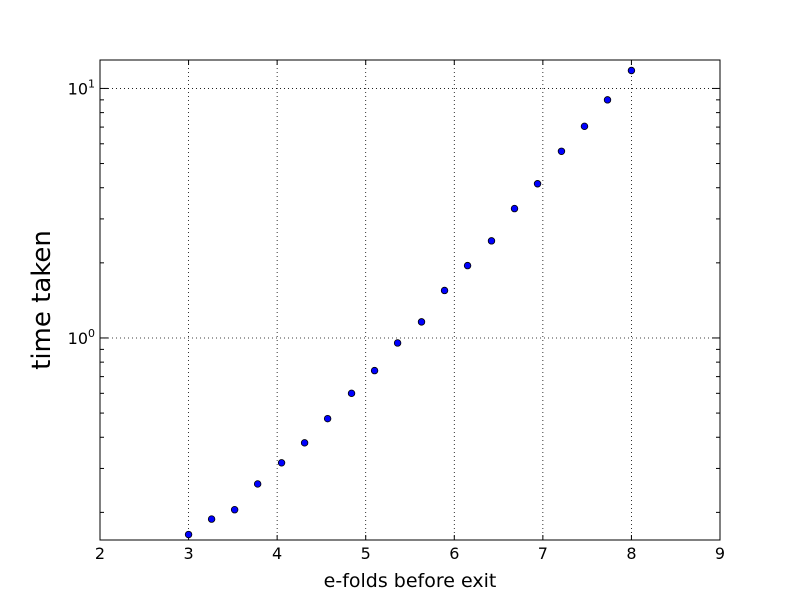 The image size is (800, 600). I want to click on x-tick-labels: 2 3 4 5 6 7 8 9, so click(410, 553).